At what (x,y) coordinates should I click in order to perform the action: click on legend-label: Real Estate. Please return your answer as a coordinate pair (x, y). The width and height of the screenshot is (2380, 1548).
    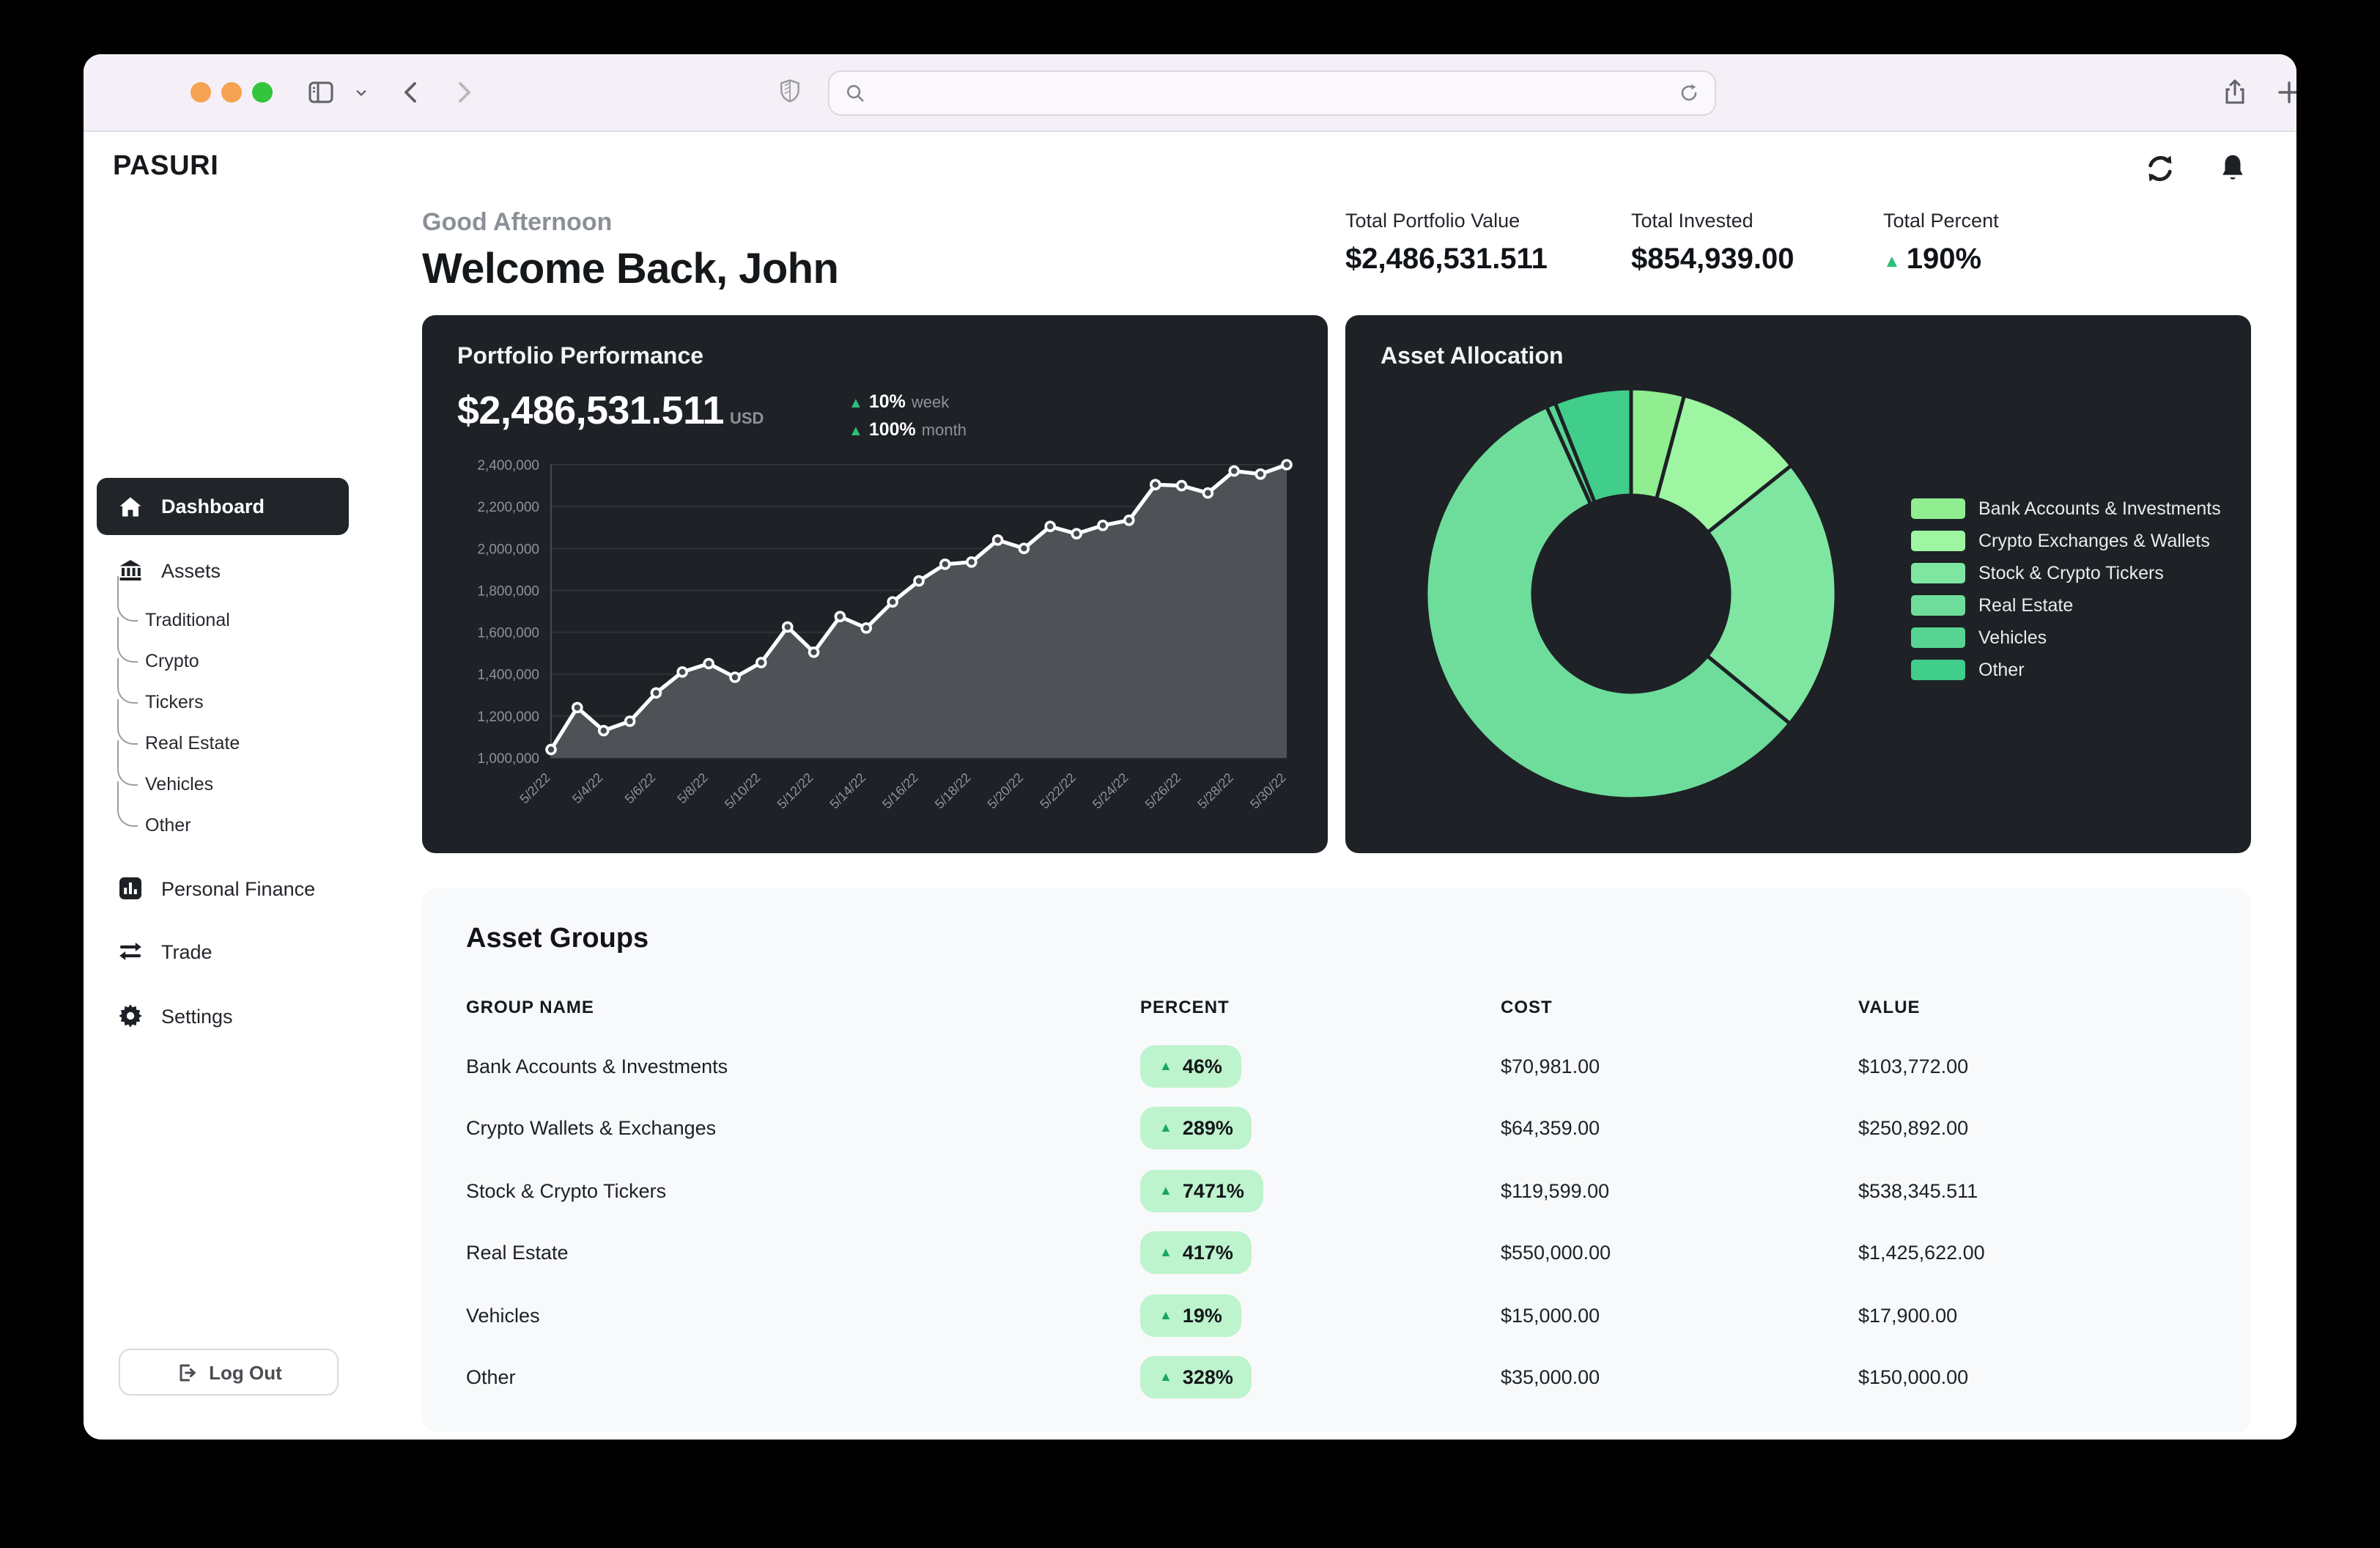
    Looking at the image, I should click on (2026, 604).